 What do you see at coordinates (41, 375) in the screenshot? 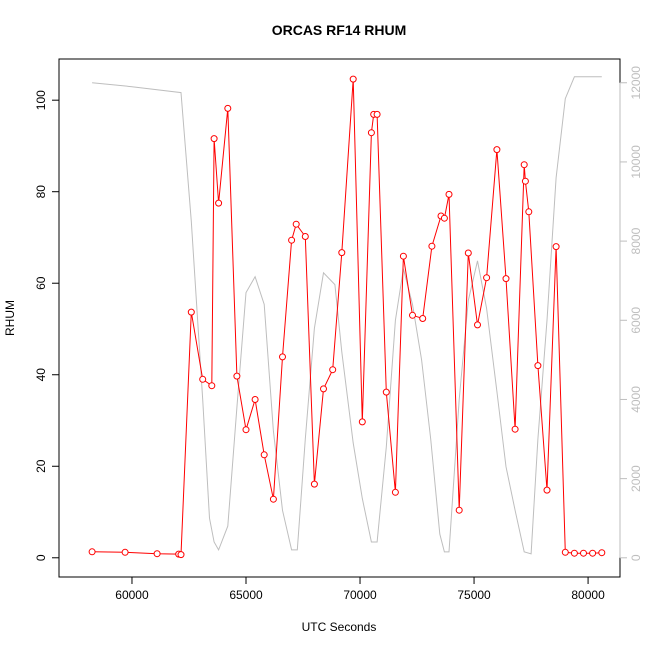
I see `y-tick-label: 40` at bounding box center [41, 375].